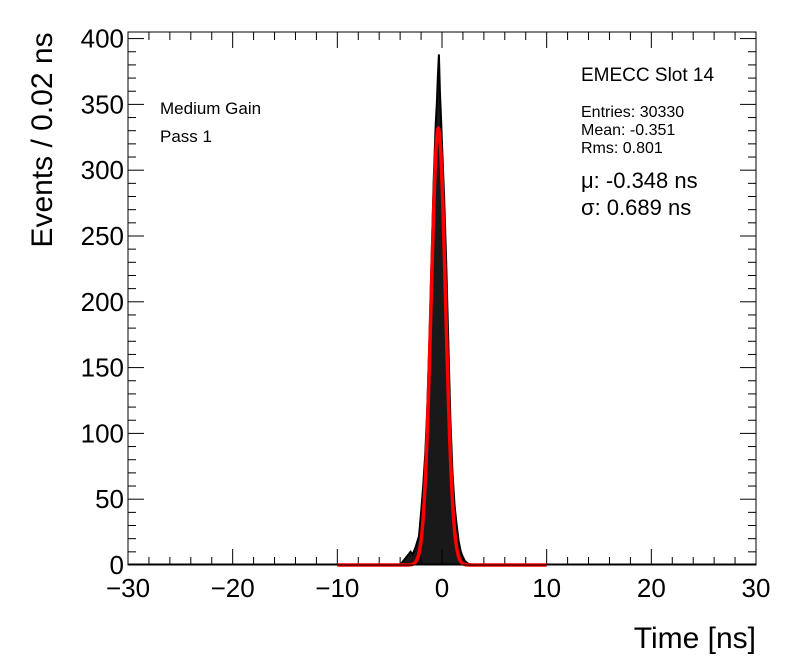 The image size is (796, 672). What do you see at coordinates (756, 588) in the screenshot?
I see `x-tick-label: 30` at bounding box center [756, 588].